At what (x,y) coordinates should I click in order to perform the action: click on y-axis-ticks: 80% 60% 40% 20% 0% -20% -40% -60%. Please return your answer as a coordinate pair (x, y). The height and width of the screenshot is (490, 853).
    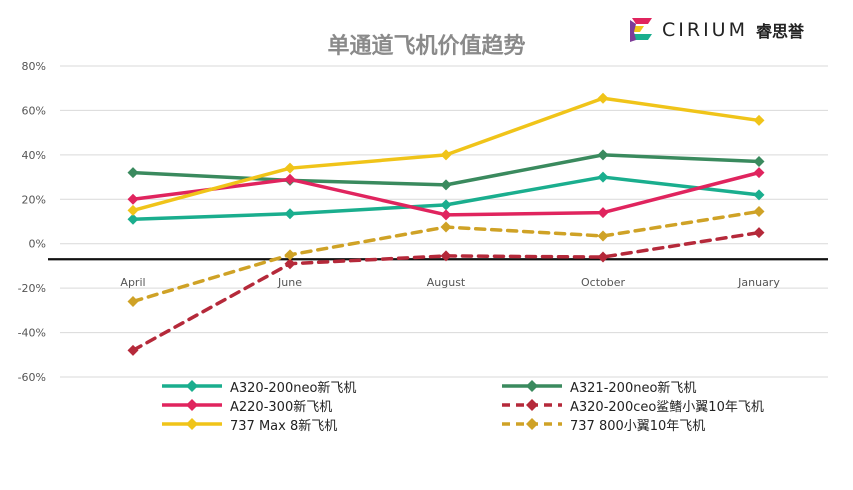
    Looking at the image, I should click on (32, 222).